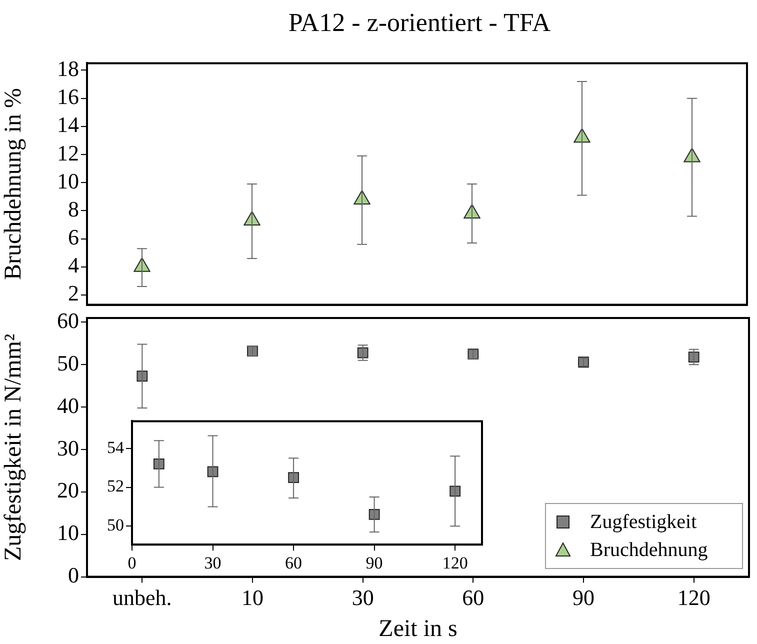  What do you see at coordinates (68, 125) in the screenshot?
I see `y-tick-label: 14` at bounding box center [68, 125].